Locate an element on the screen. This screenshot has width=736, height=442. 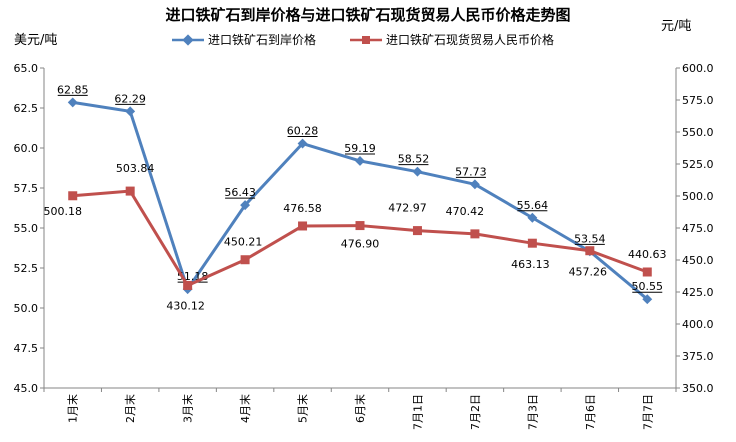
series-1-data-label: 53.54 is located at coordinates (590, 238).